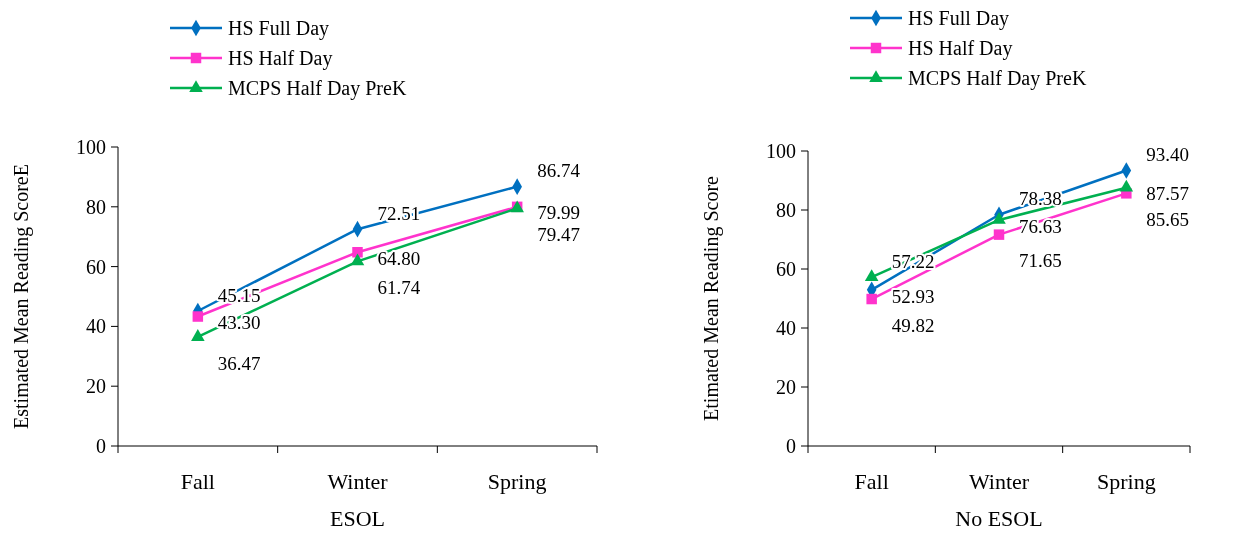 This screenshot has width=1247, height=548. What do you see at coordinates (21, 296) in the screenshot?
I see `y-axis-title: Estimated Mean Reading ScoreE` at bounding box center [21, 296].